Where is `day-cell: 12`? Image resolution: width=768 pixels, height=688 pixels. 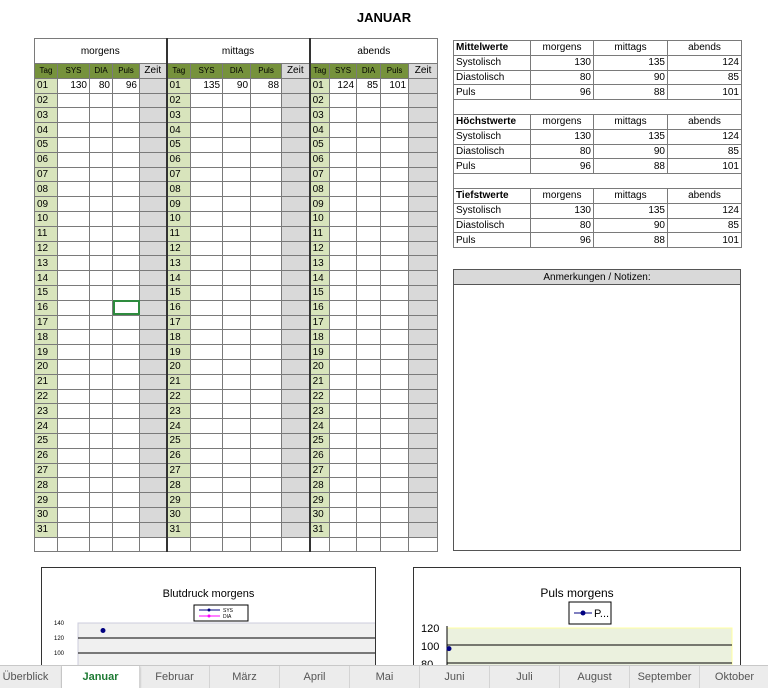 day-cell: 12 is located at coordinates (46, 248).